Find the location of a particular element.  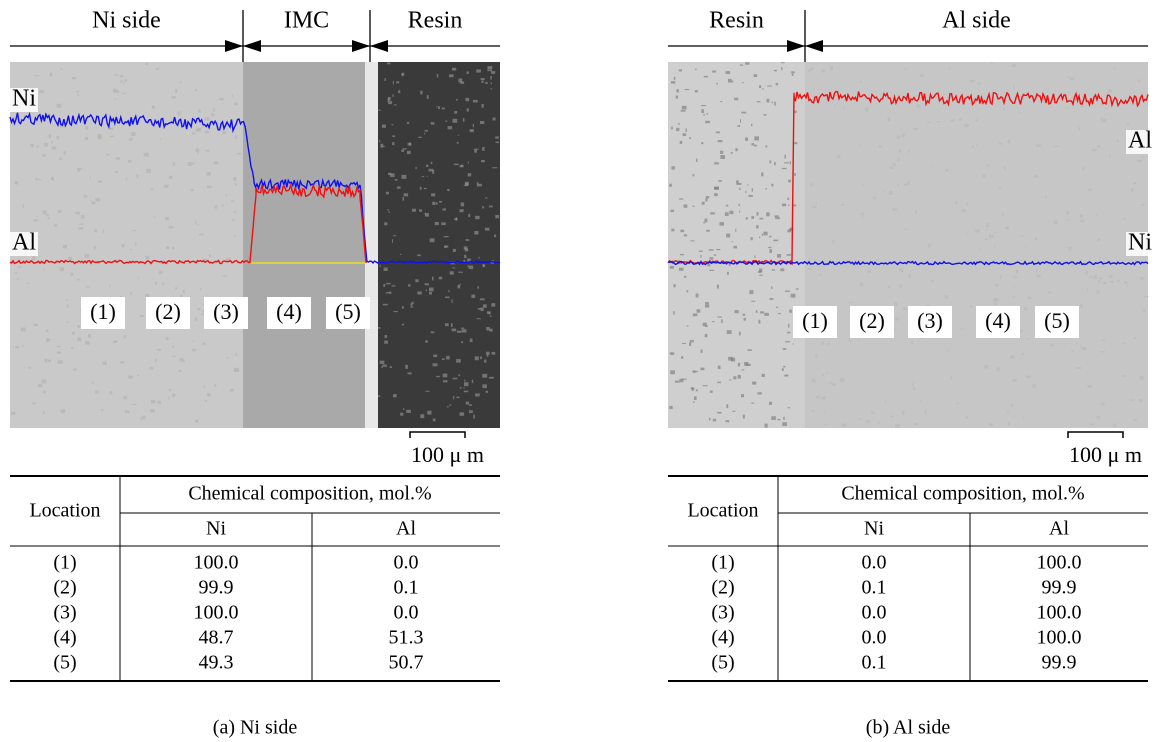

table-cell: (5) is located at coordinates (64, 663).